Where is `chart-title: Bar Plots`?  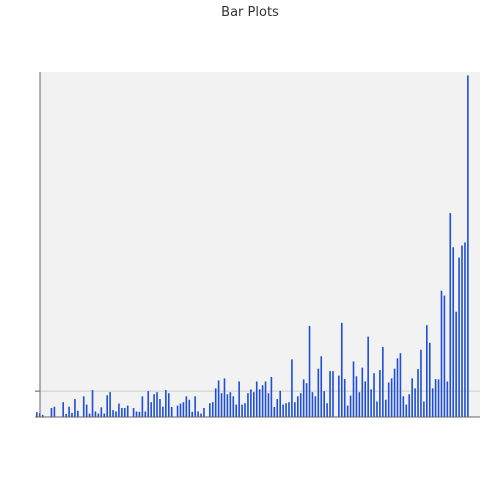
chart-title: Bar Plots is located at coordinates (250, 12).